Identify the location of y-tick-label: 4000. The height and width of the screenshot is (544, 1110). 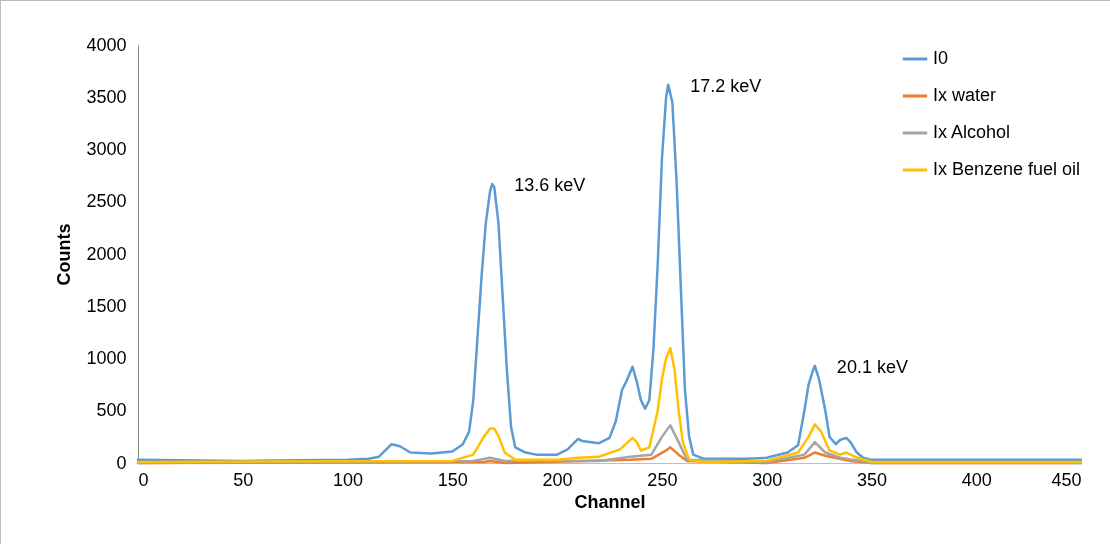
(106, 44).